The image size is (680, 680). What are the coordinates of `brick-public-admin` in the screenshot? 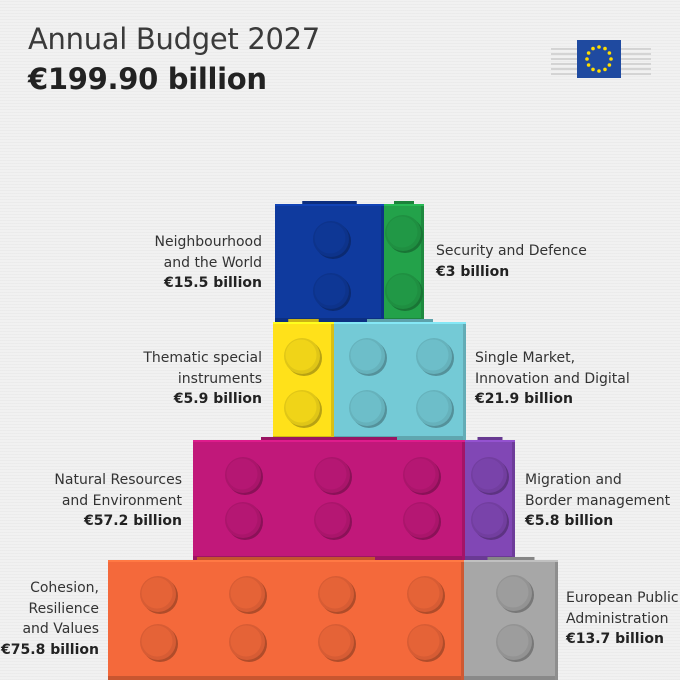 It's located at (511, 618).